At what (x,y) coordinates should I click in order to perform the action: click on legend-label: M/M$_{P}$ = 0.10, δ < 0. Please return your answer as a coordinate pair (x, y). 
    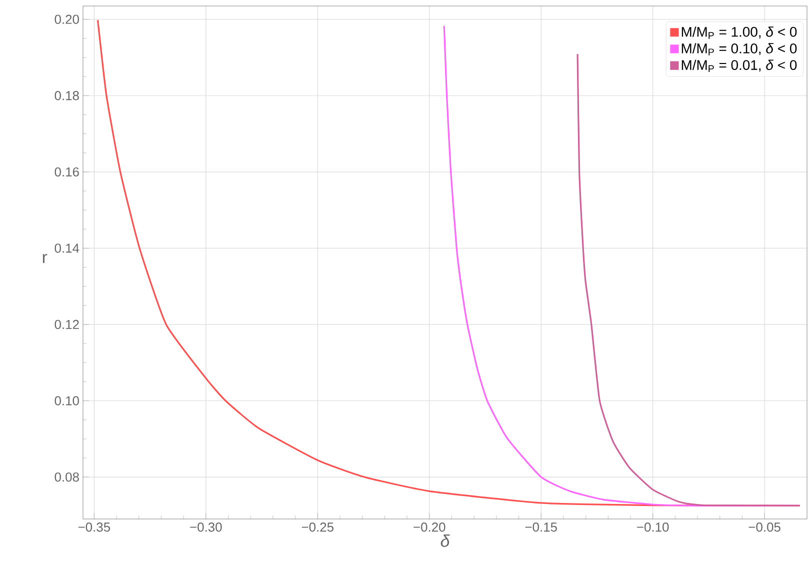
    Looking at the image, I should click on (739, 49).